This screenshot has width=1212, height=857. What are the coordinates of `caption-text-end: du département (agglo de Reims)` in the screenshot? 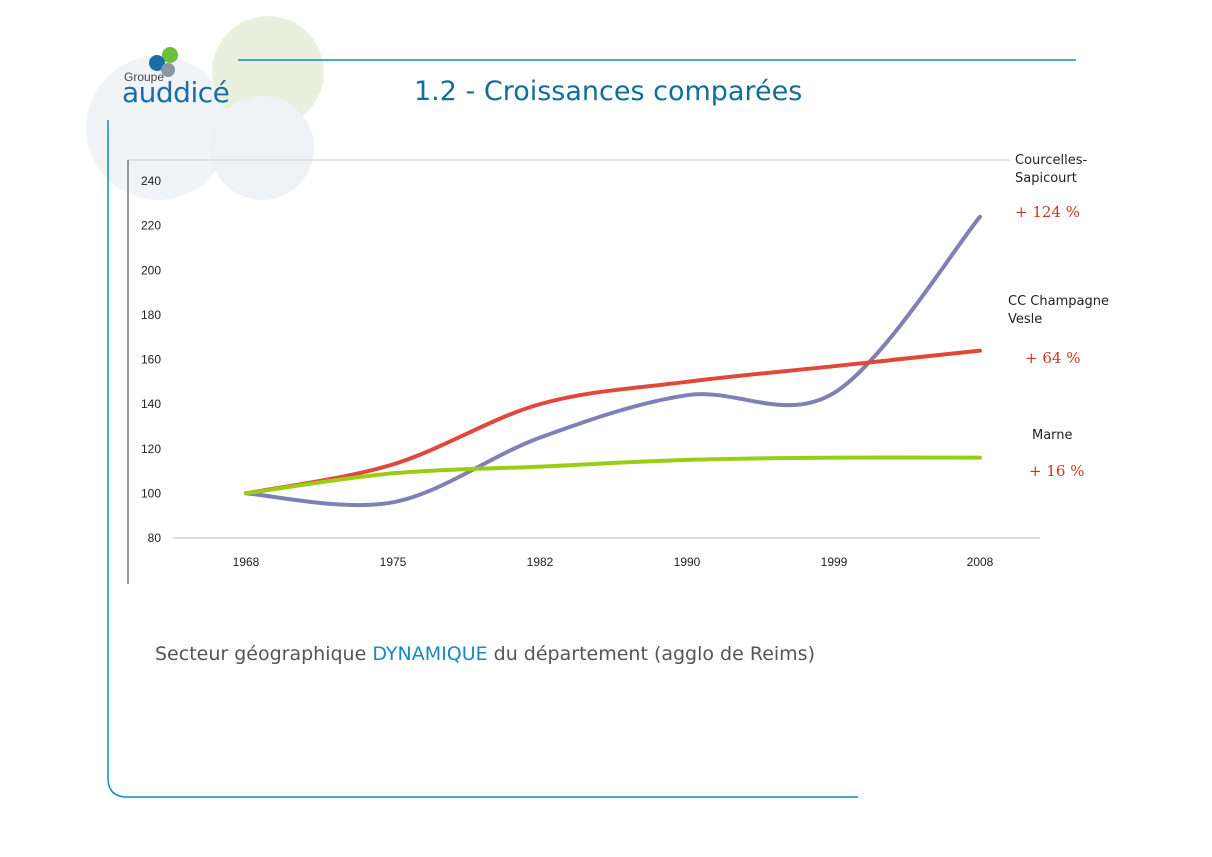 It's located at (651, 654).